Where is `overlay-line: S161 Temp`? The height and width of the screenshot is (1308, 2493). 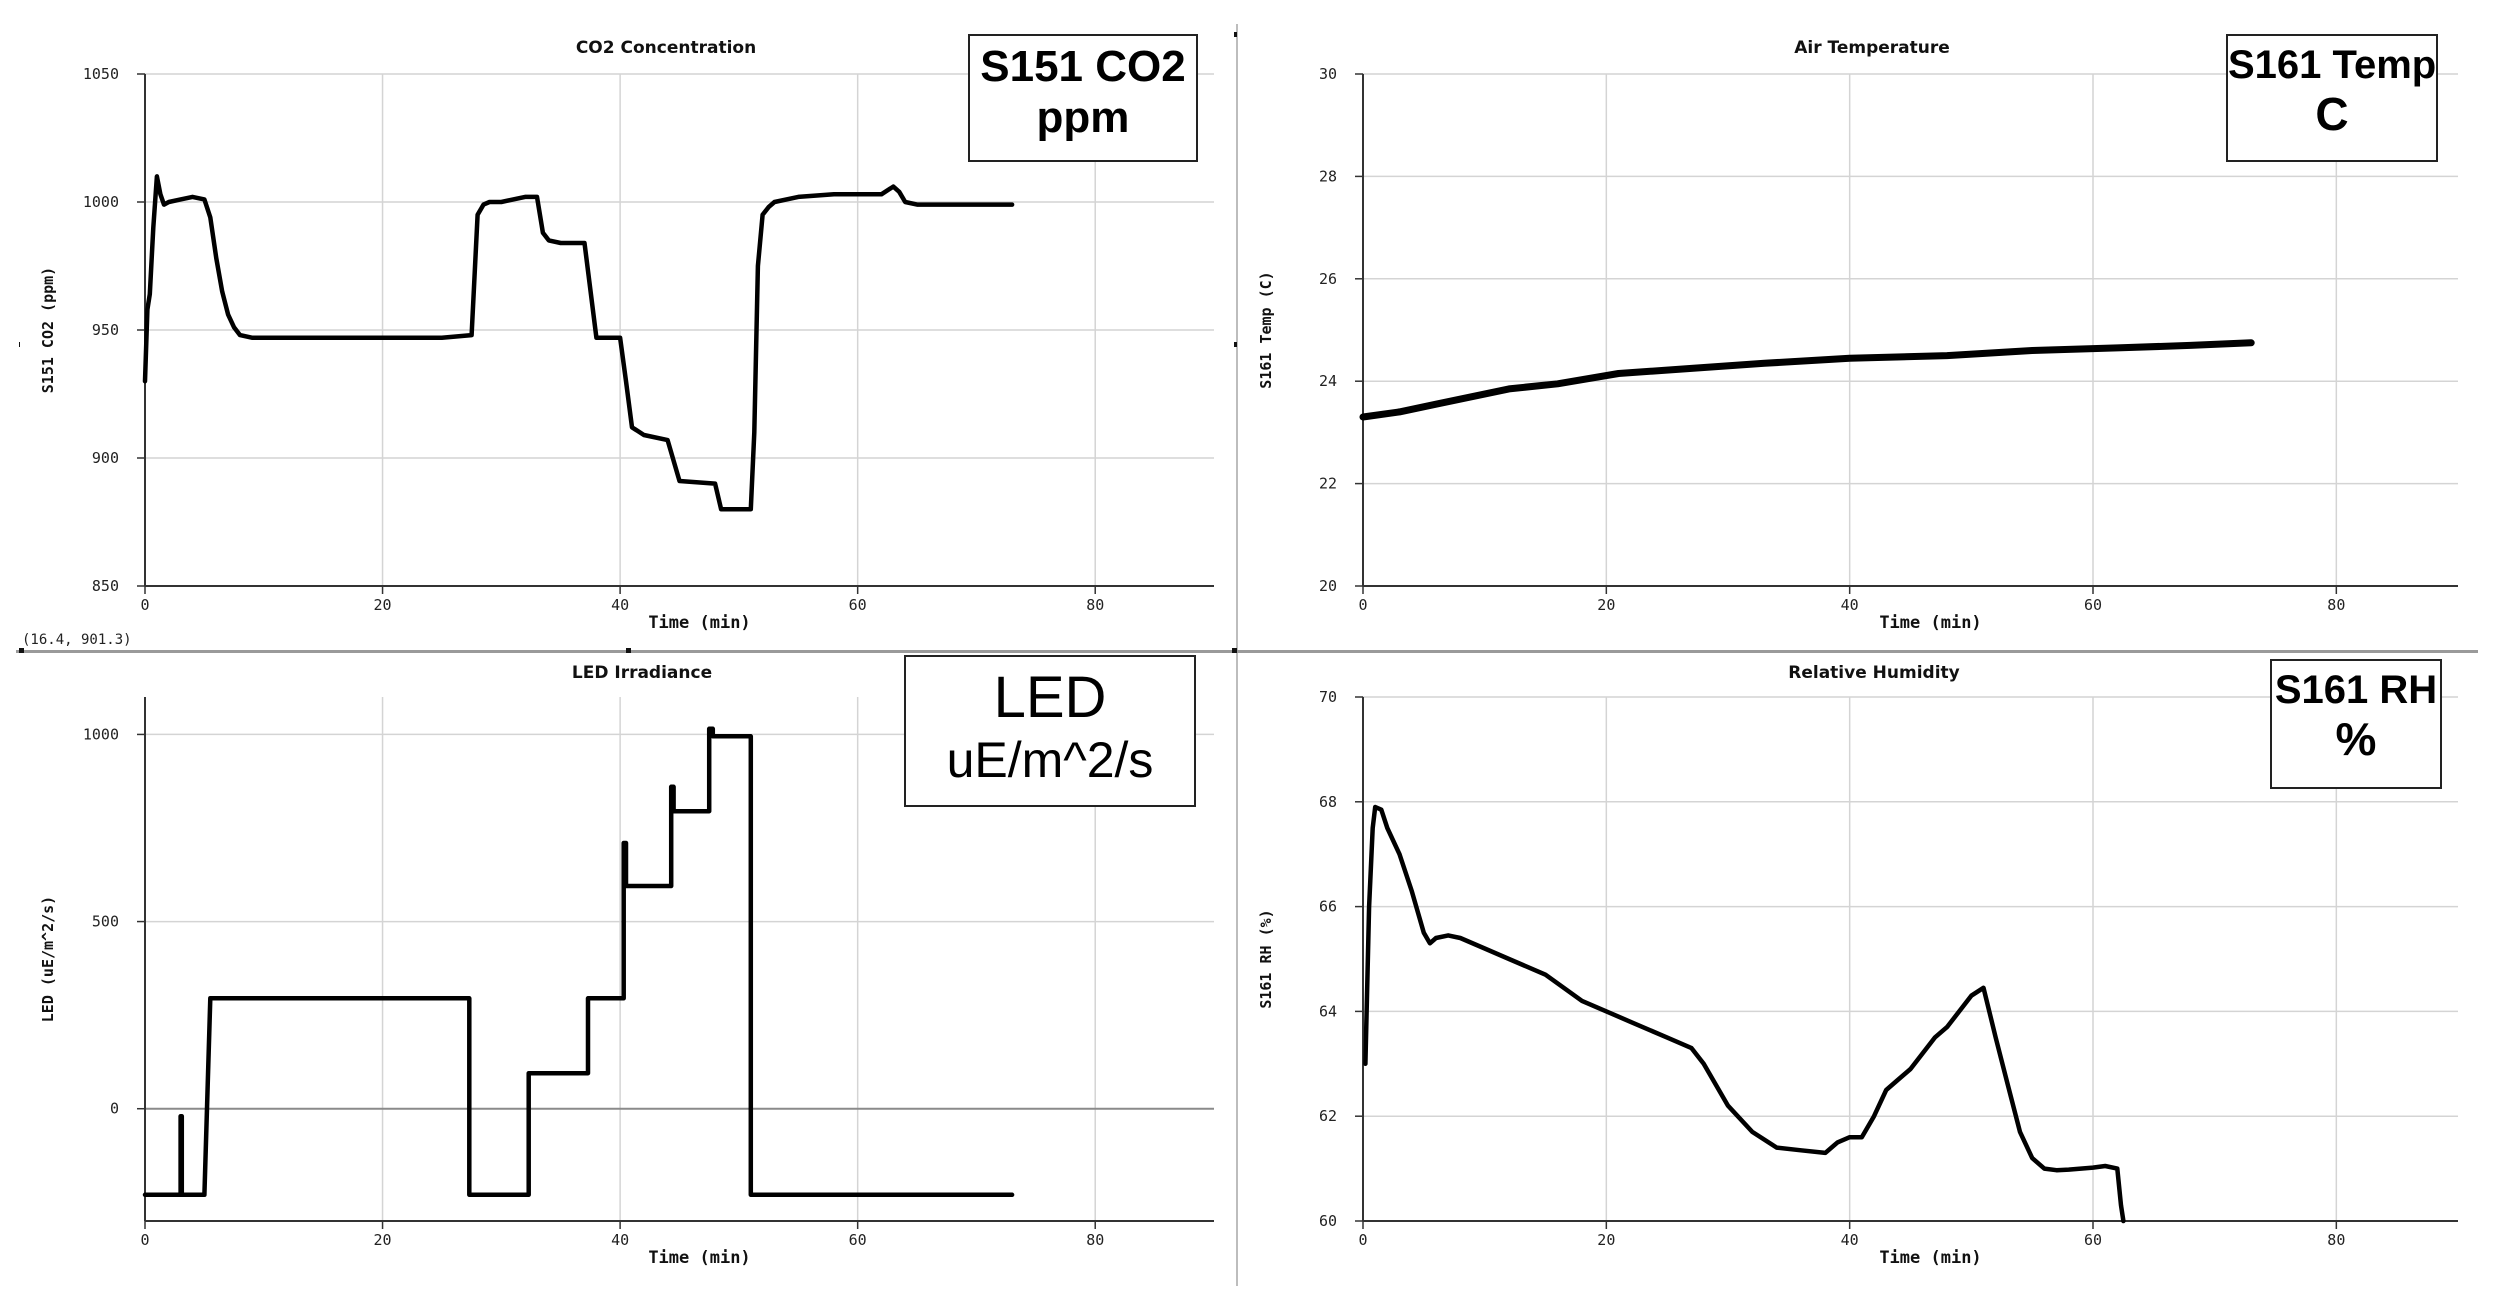 overlay-line: S161 Temp is located at coordinates (2332, 65).